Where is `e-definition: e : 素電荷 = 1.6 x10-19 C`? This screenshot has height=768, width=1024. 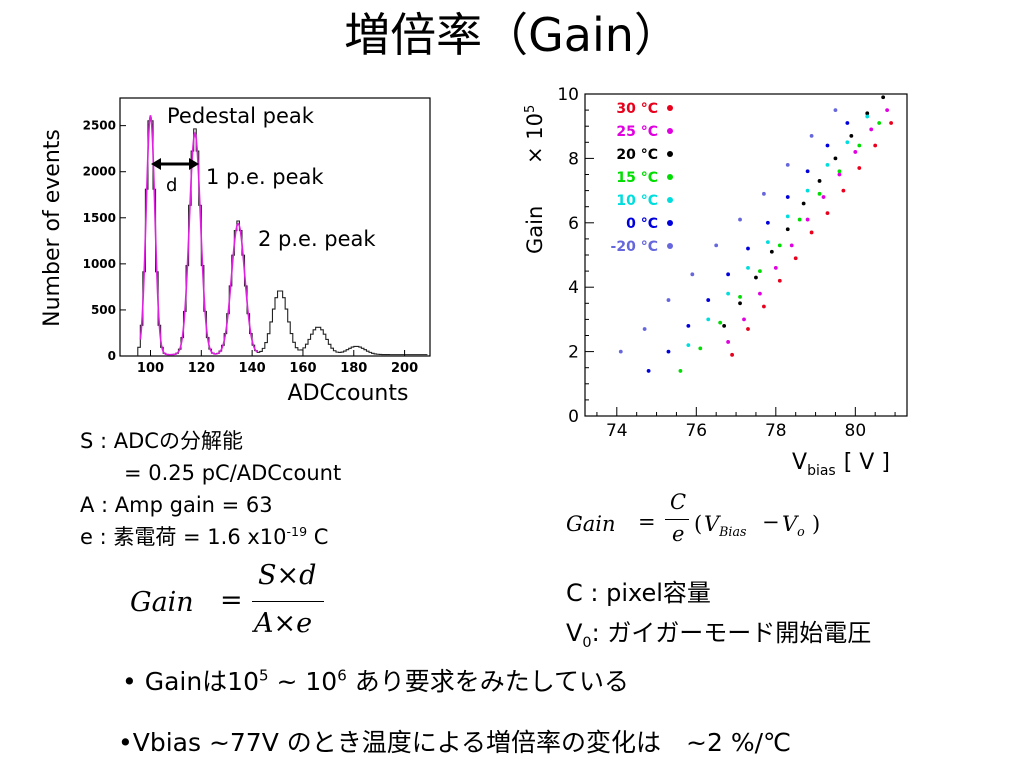 e-definition: e : 素電荷 = 1.6 x10-19 C is located at coordinates (204, 536).